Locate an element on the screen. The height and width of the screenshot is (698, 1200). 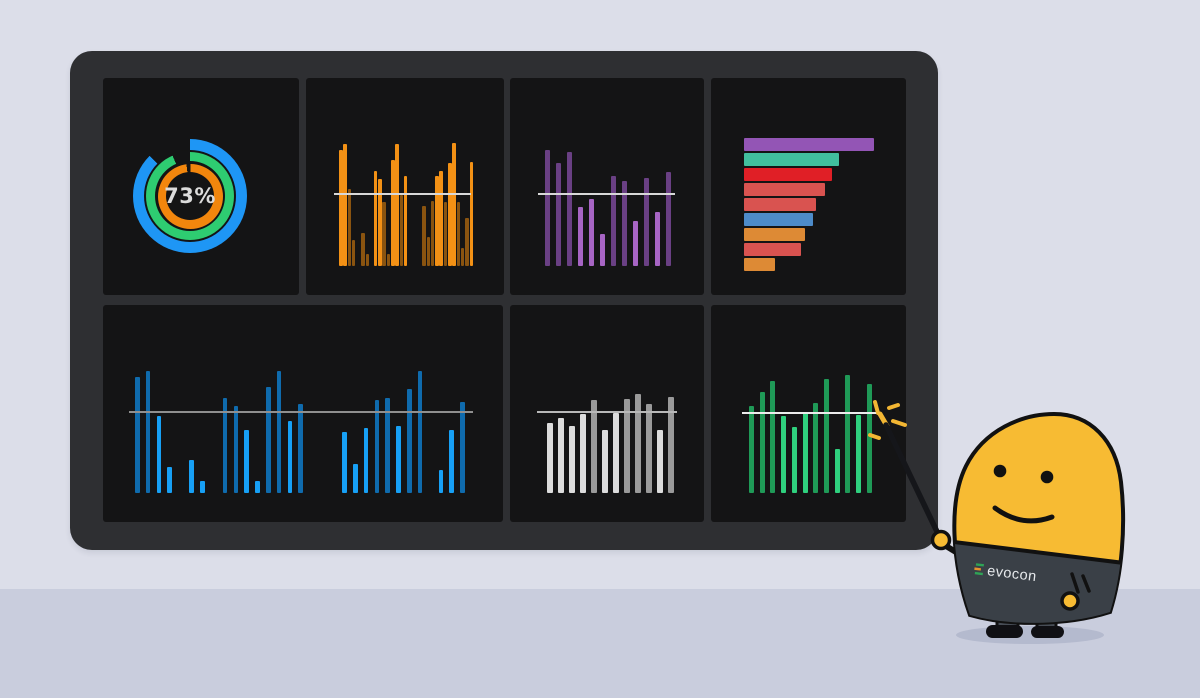
mascot-band is located at coordinates (1039, 581).